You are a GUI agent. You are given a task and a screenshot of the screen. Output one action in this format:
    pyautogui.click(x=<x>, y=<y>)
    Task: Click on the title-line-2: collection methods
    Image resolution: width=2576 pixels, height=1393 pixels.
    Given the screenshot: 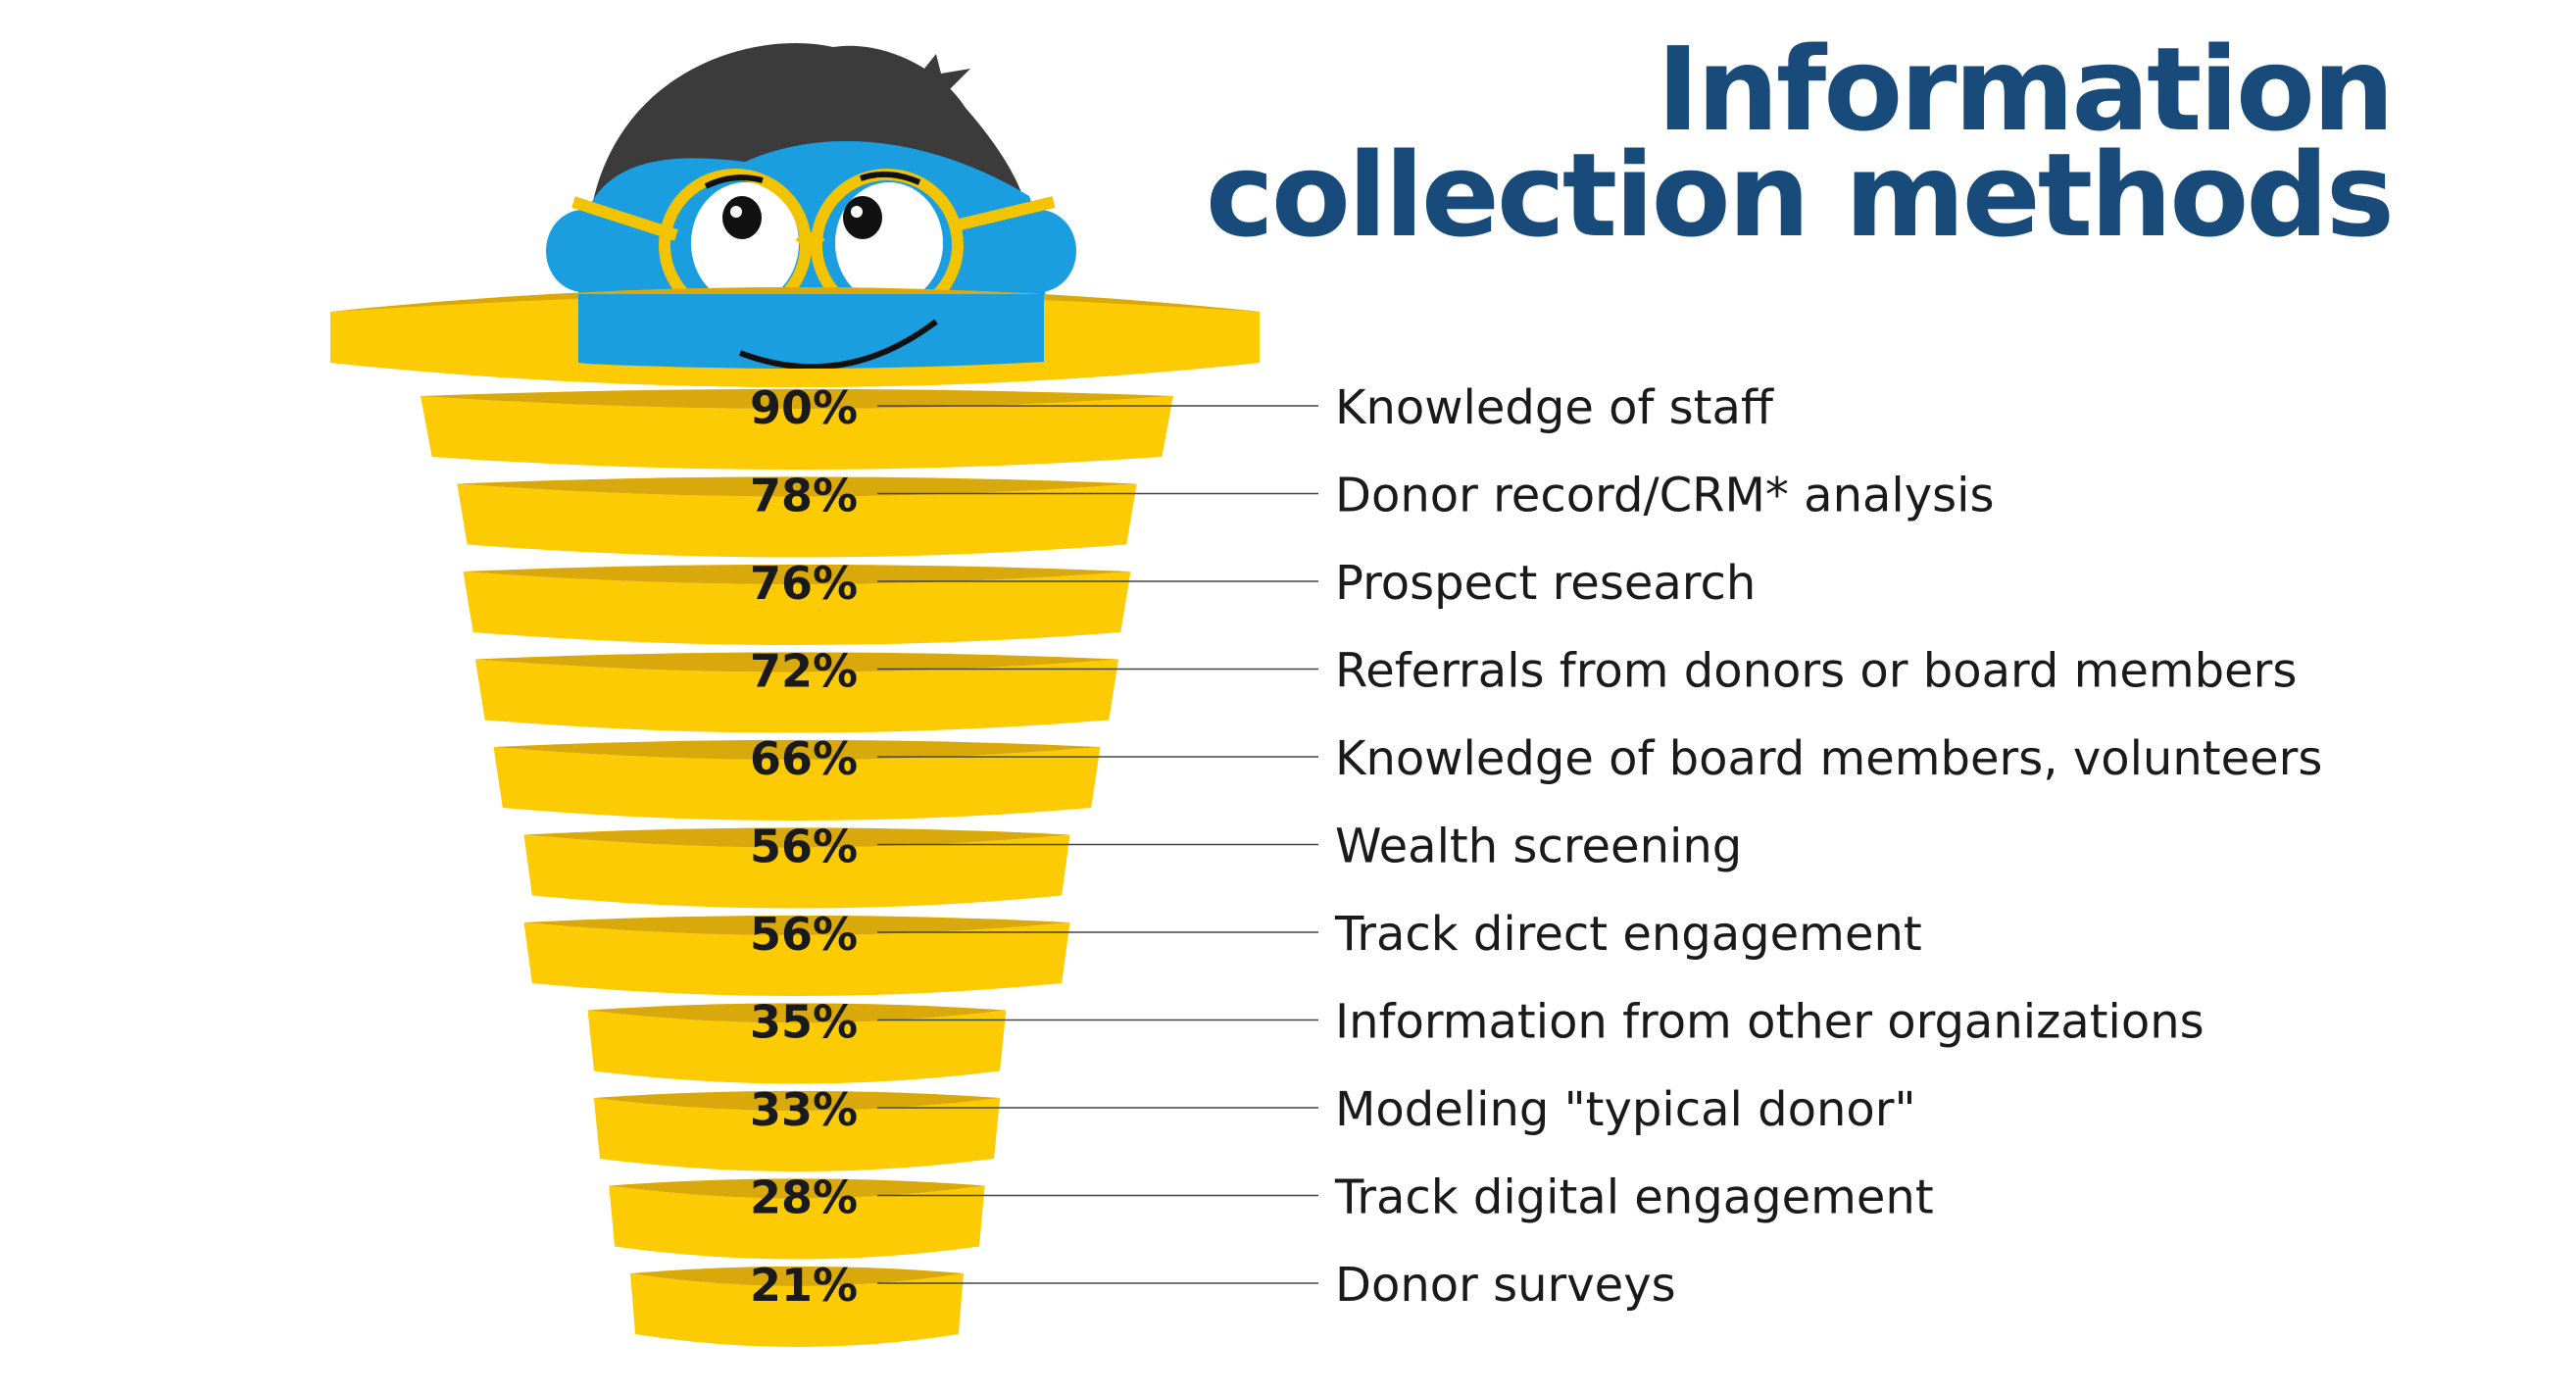 What is the action you would take?
    pyautogui.click(x=1799, y=195)
    